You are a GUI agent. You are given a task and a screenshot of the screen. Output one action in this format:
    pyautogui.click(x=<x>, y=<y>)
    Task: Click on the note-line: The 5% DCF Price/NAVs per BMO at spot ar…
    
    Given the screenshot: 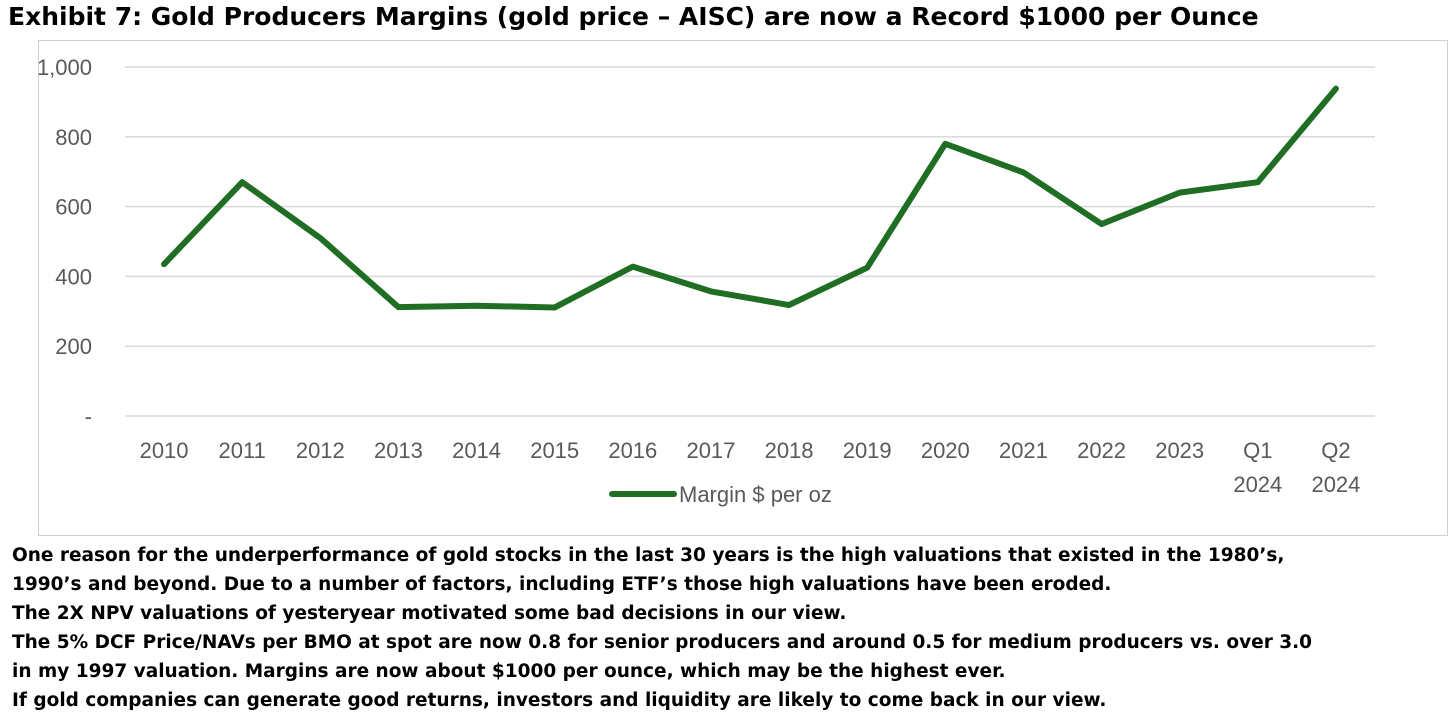 What is the action you would take?
    pyautogui.click(x=662, y=642)
    